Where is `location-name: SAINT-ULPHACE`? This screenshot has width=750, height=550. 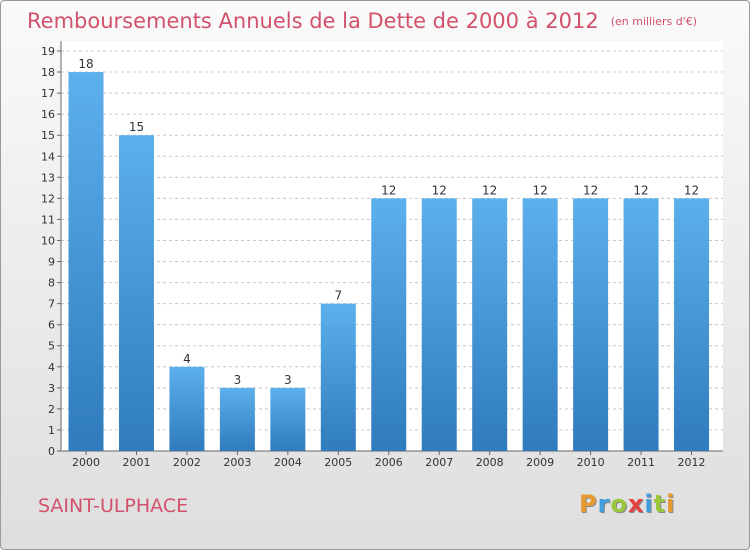 location-name: SAINT-ULPHACE is located at coordinates (113, 506).